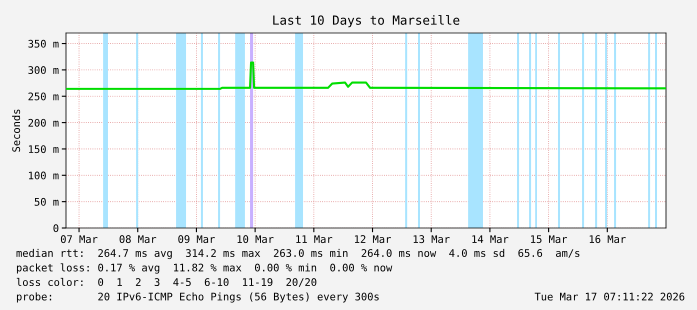 This screenshot has height=310, width=697. I want to click on y-tick-label: 50 m, so click(46, 202).